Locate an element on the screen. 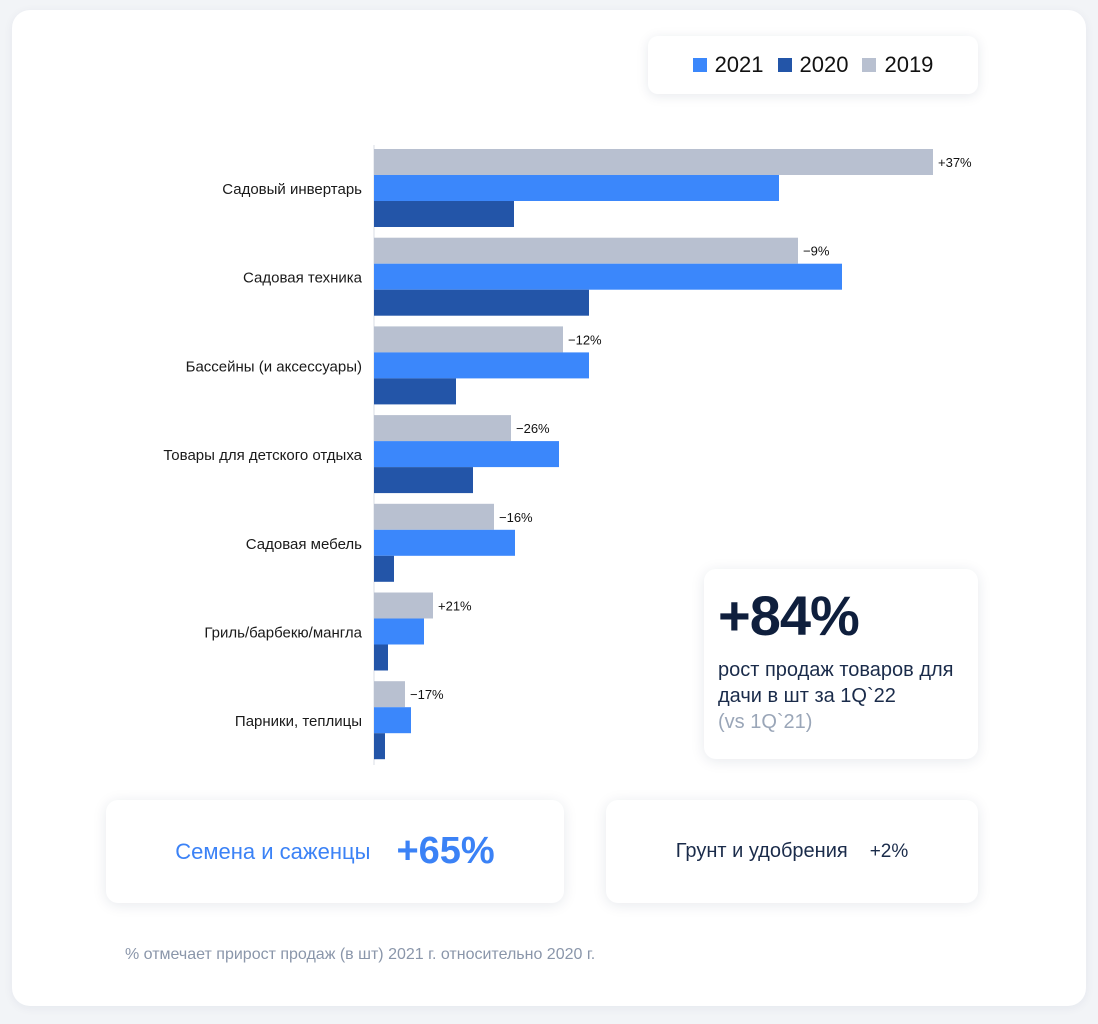 The height and width of the screenshot is (1024, 1098). growth-label-0: +37% is located at coordinates (955, 162).